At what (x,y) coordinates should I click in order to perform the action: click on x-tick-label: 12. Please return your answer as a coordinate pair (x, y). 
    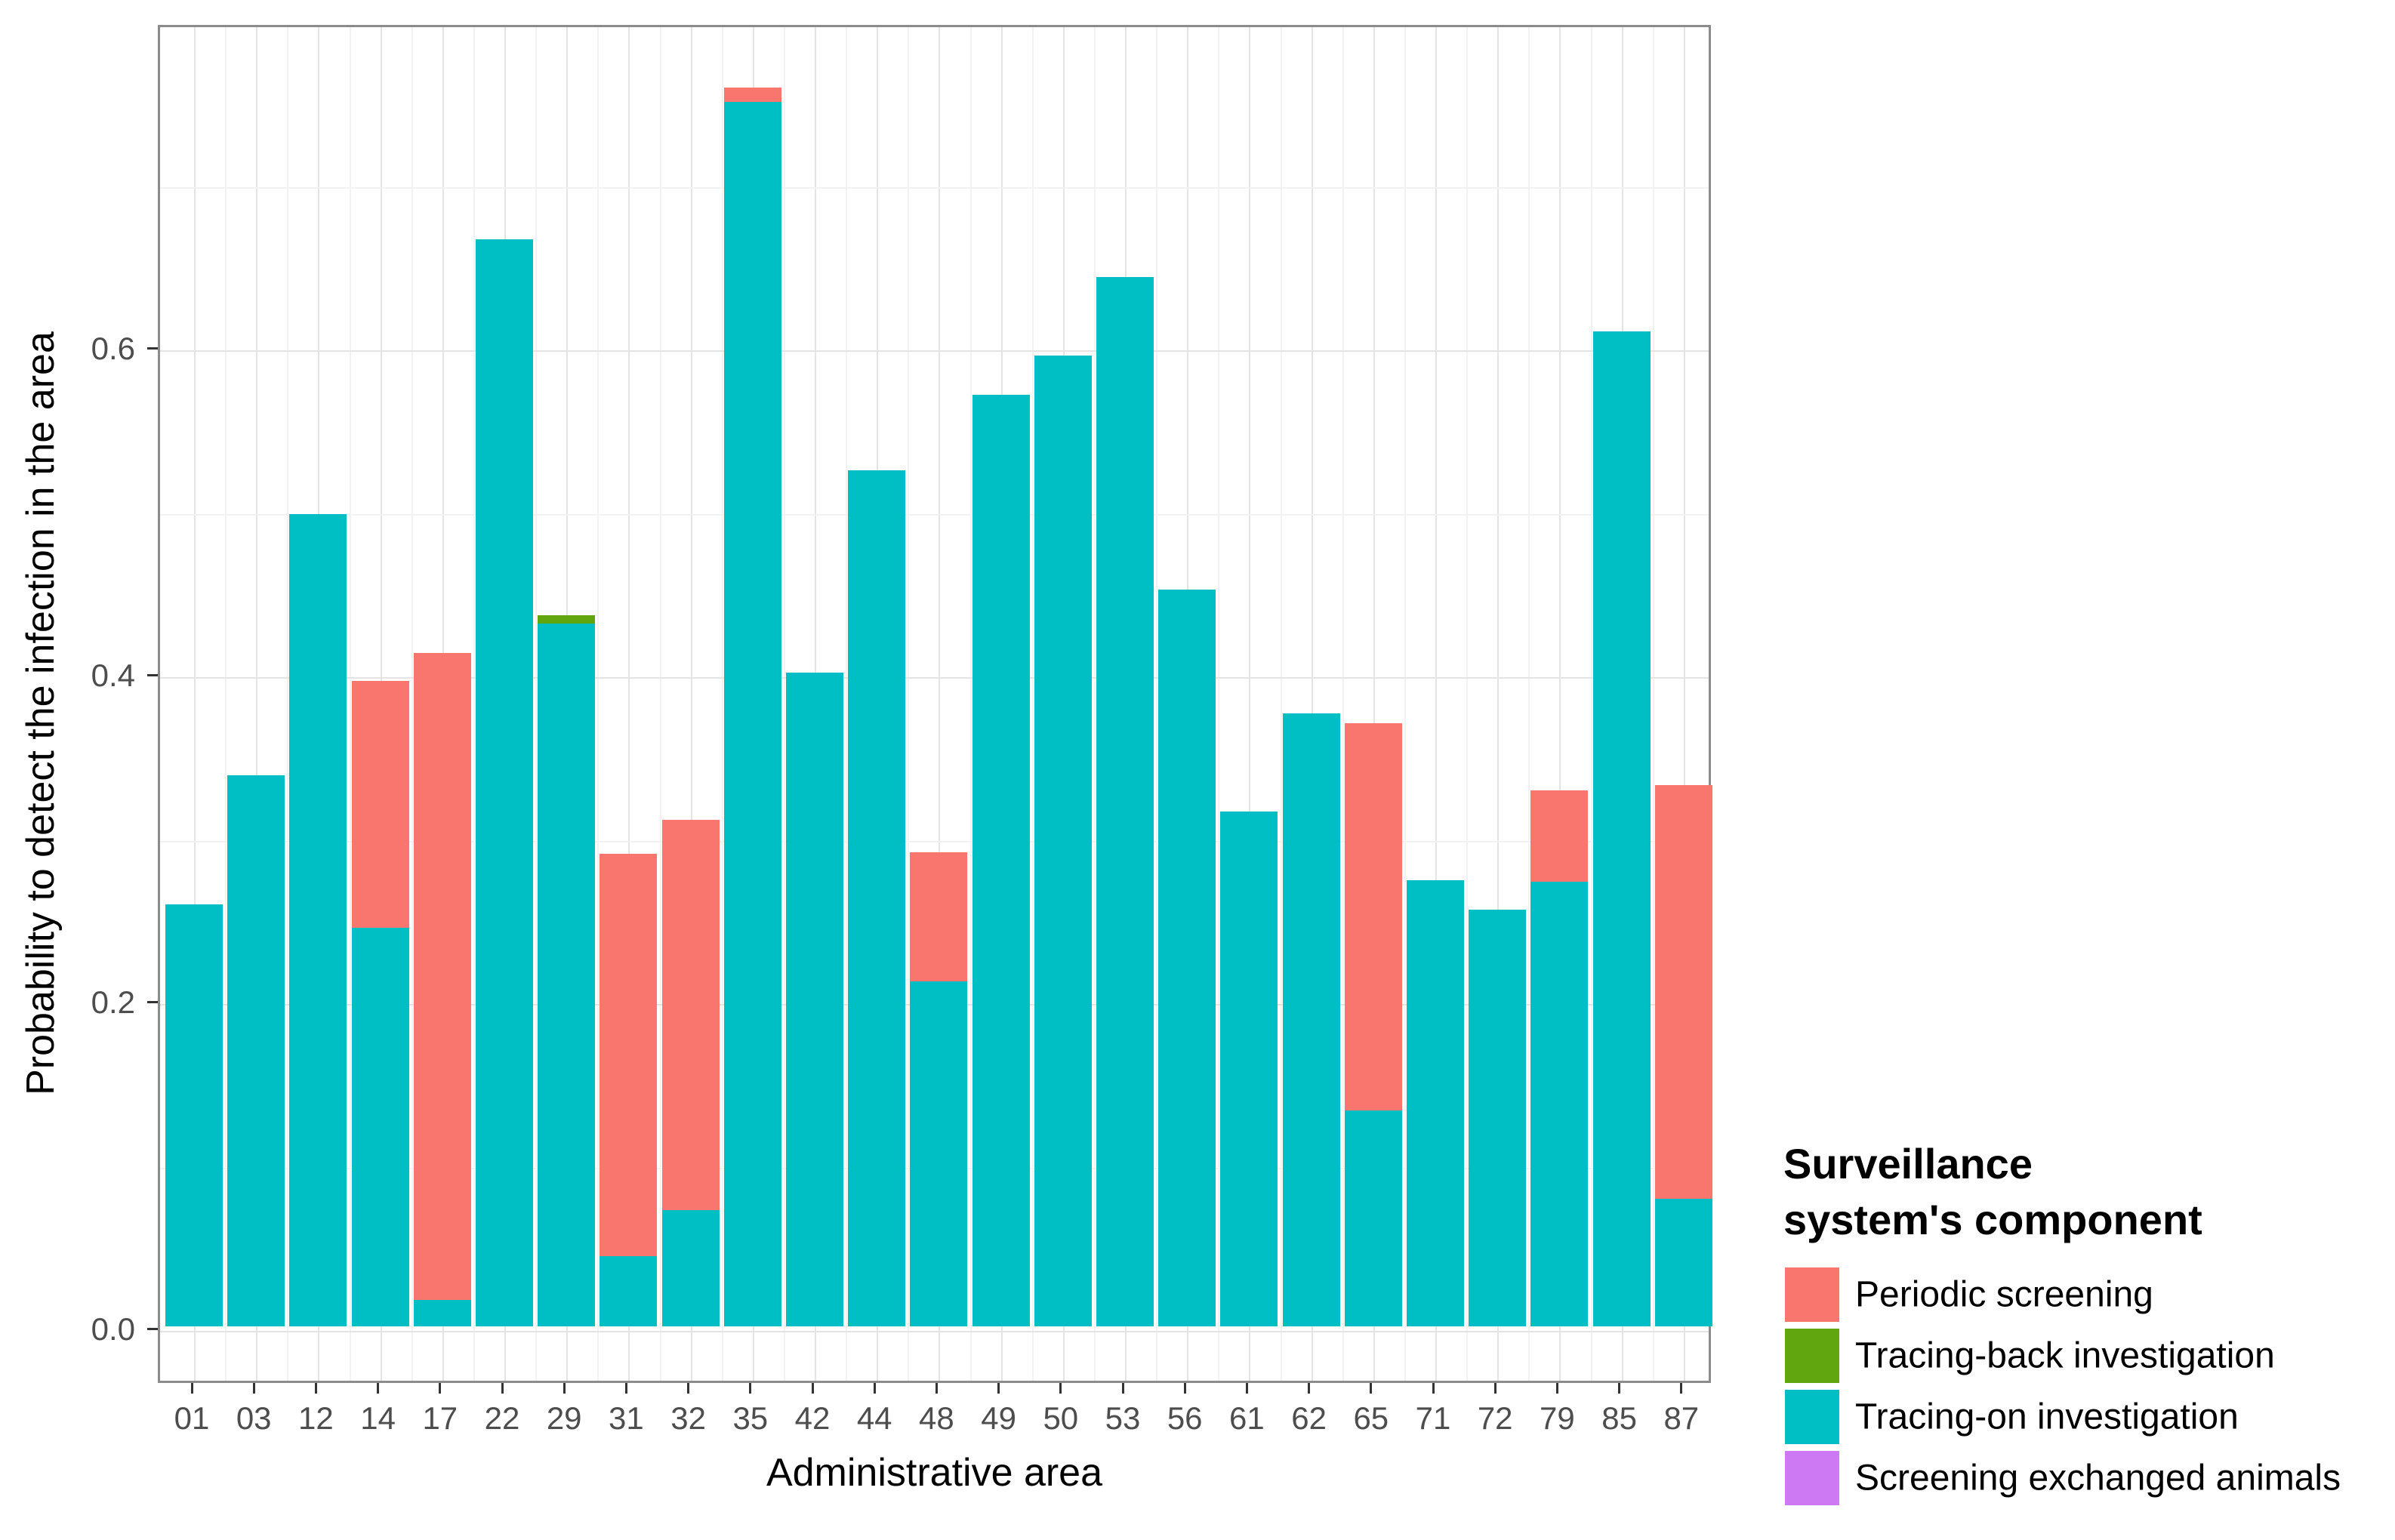
    Looking at the image, I should click on (316, 1418).